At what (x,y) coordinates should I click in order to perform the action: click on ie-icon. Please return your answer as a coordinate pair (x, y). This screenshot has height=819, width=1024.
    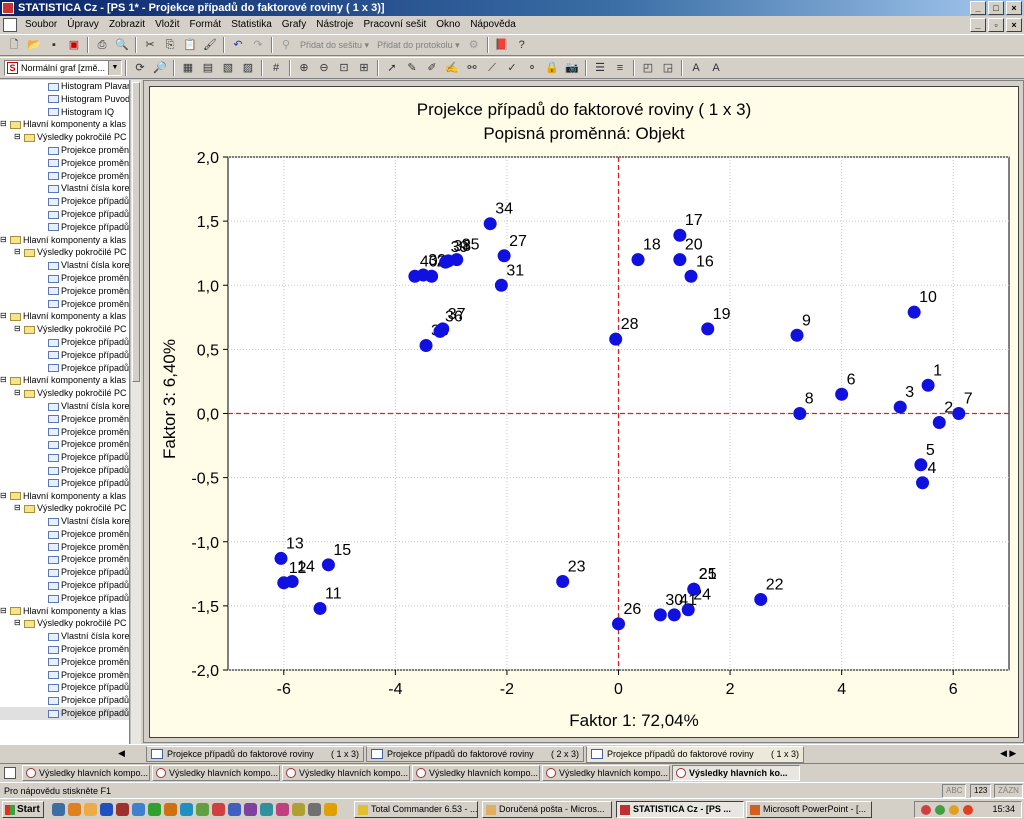
    Looking at the image, I should click on (138, 809).